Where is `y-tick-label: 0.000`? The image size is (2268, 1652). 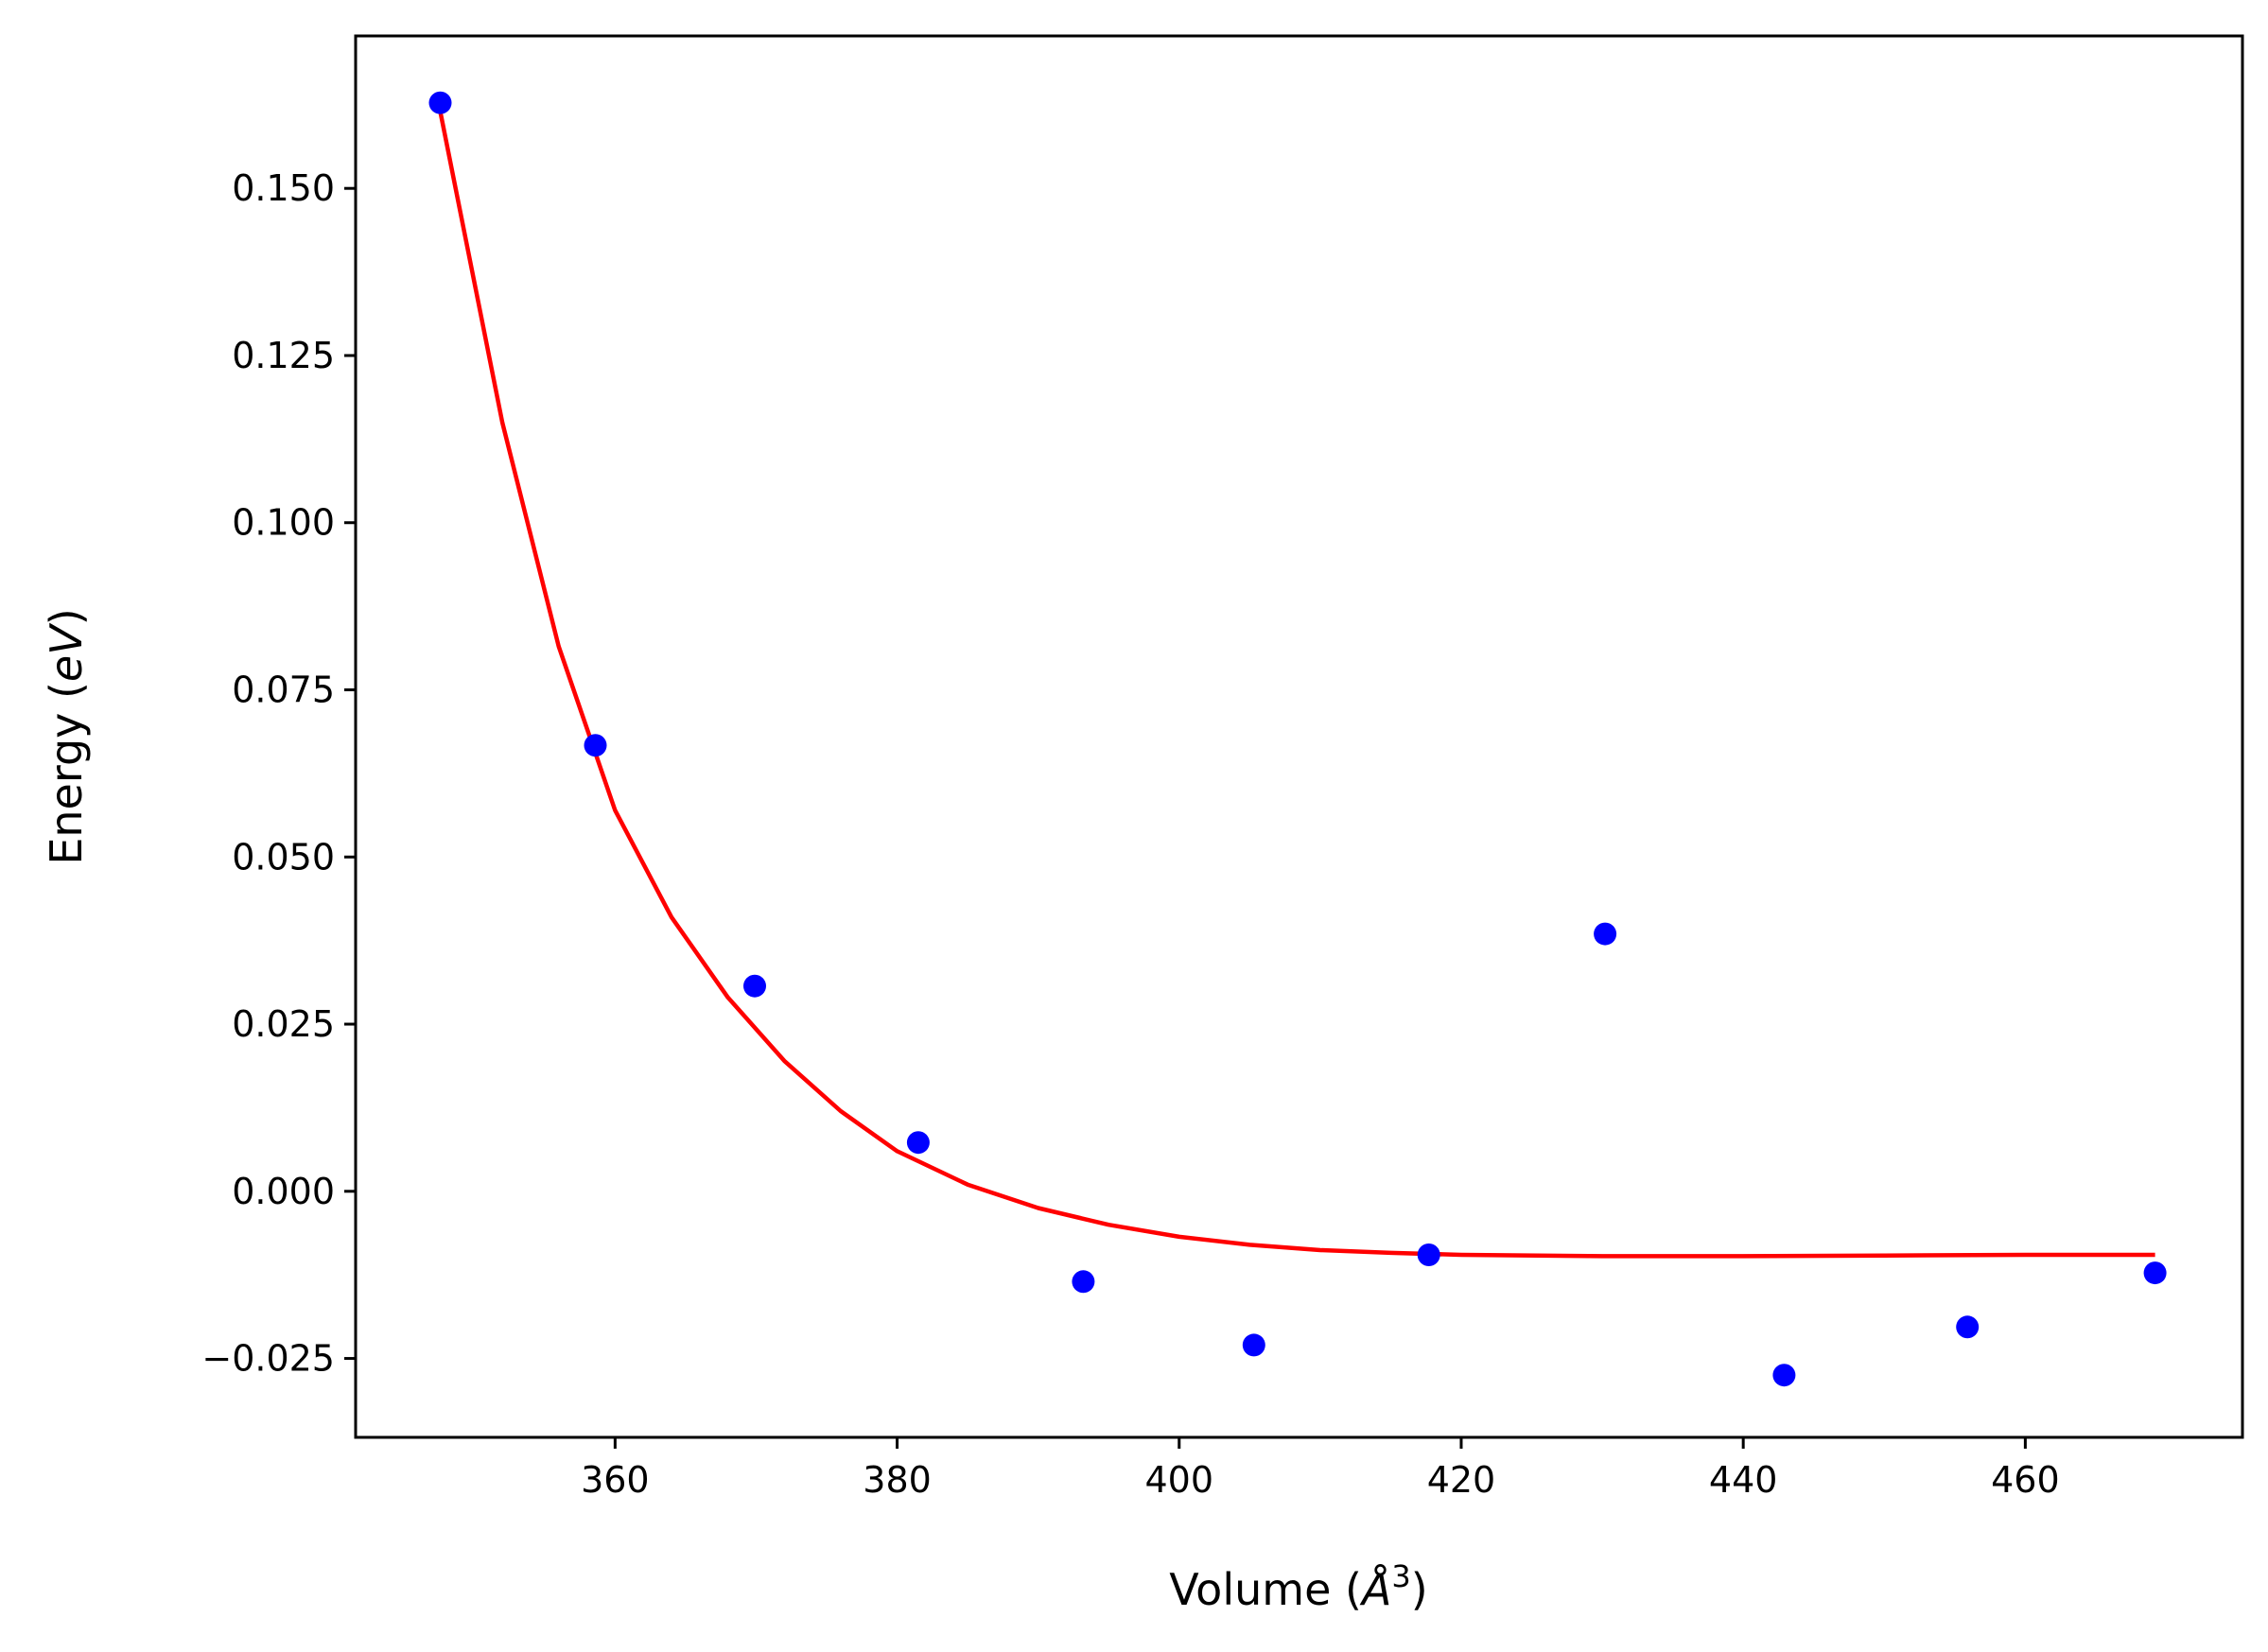
y-tick-label: 0.000 is located at coordinates (283, 1192).